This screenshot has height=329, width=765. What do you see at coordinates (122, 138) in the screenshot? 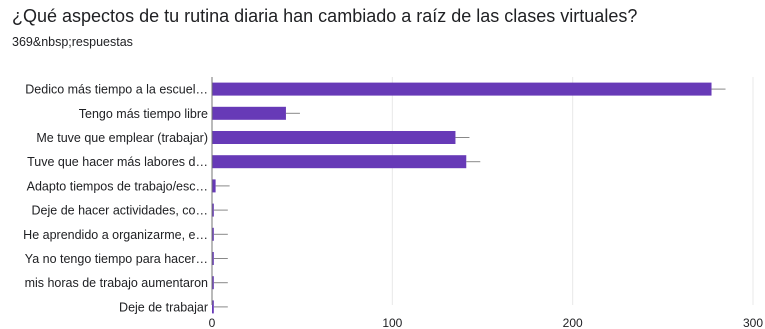
I see `category-label: Me tuve que emplear (trabajar)` at bounding box center [122, 138].